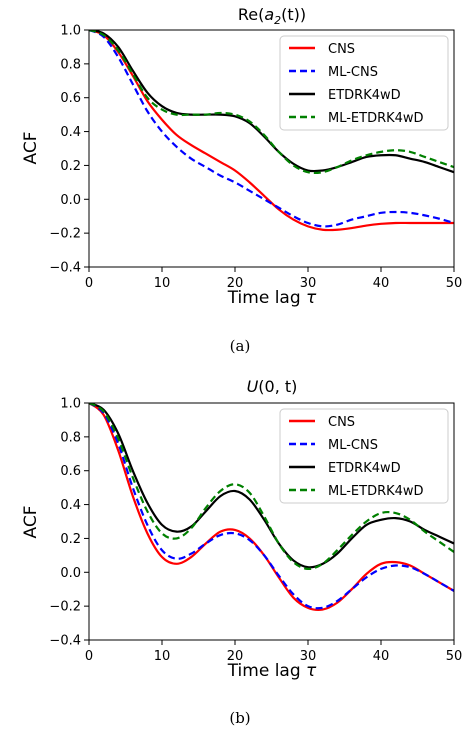 The image size is (469, 732). What do you see at coordinates (341, 49) in the screenshot?
I see `chart-a-legend-label-cns: CNS` at bounding box center [341, 49].